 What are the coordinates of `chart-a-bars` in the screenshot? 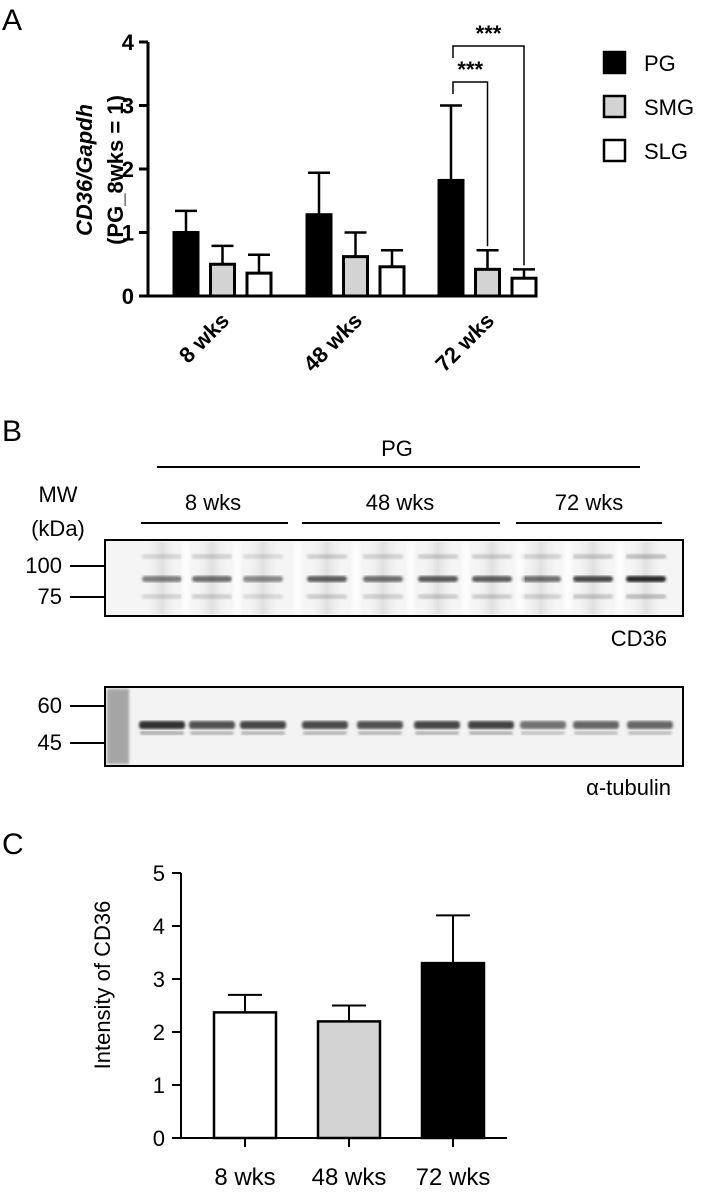 It's located at (343, 201).